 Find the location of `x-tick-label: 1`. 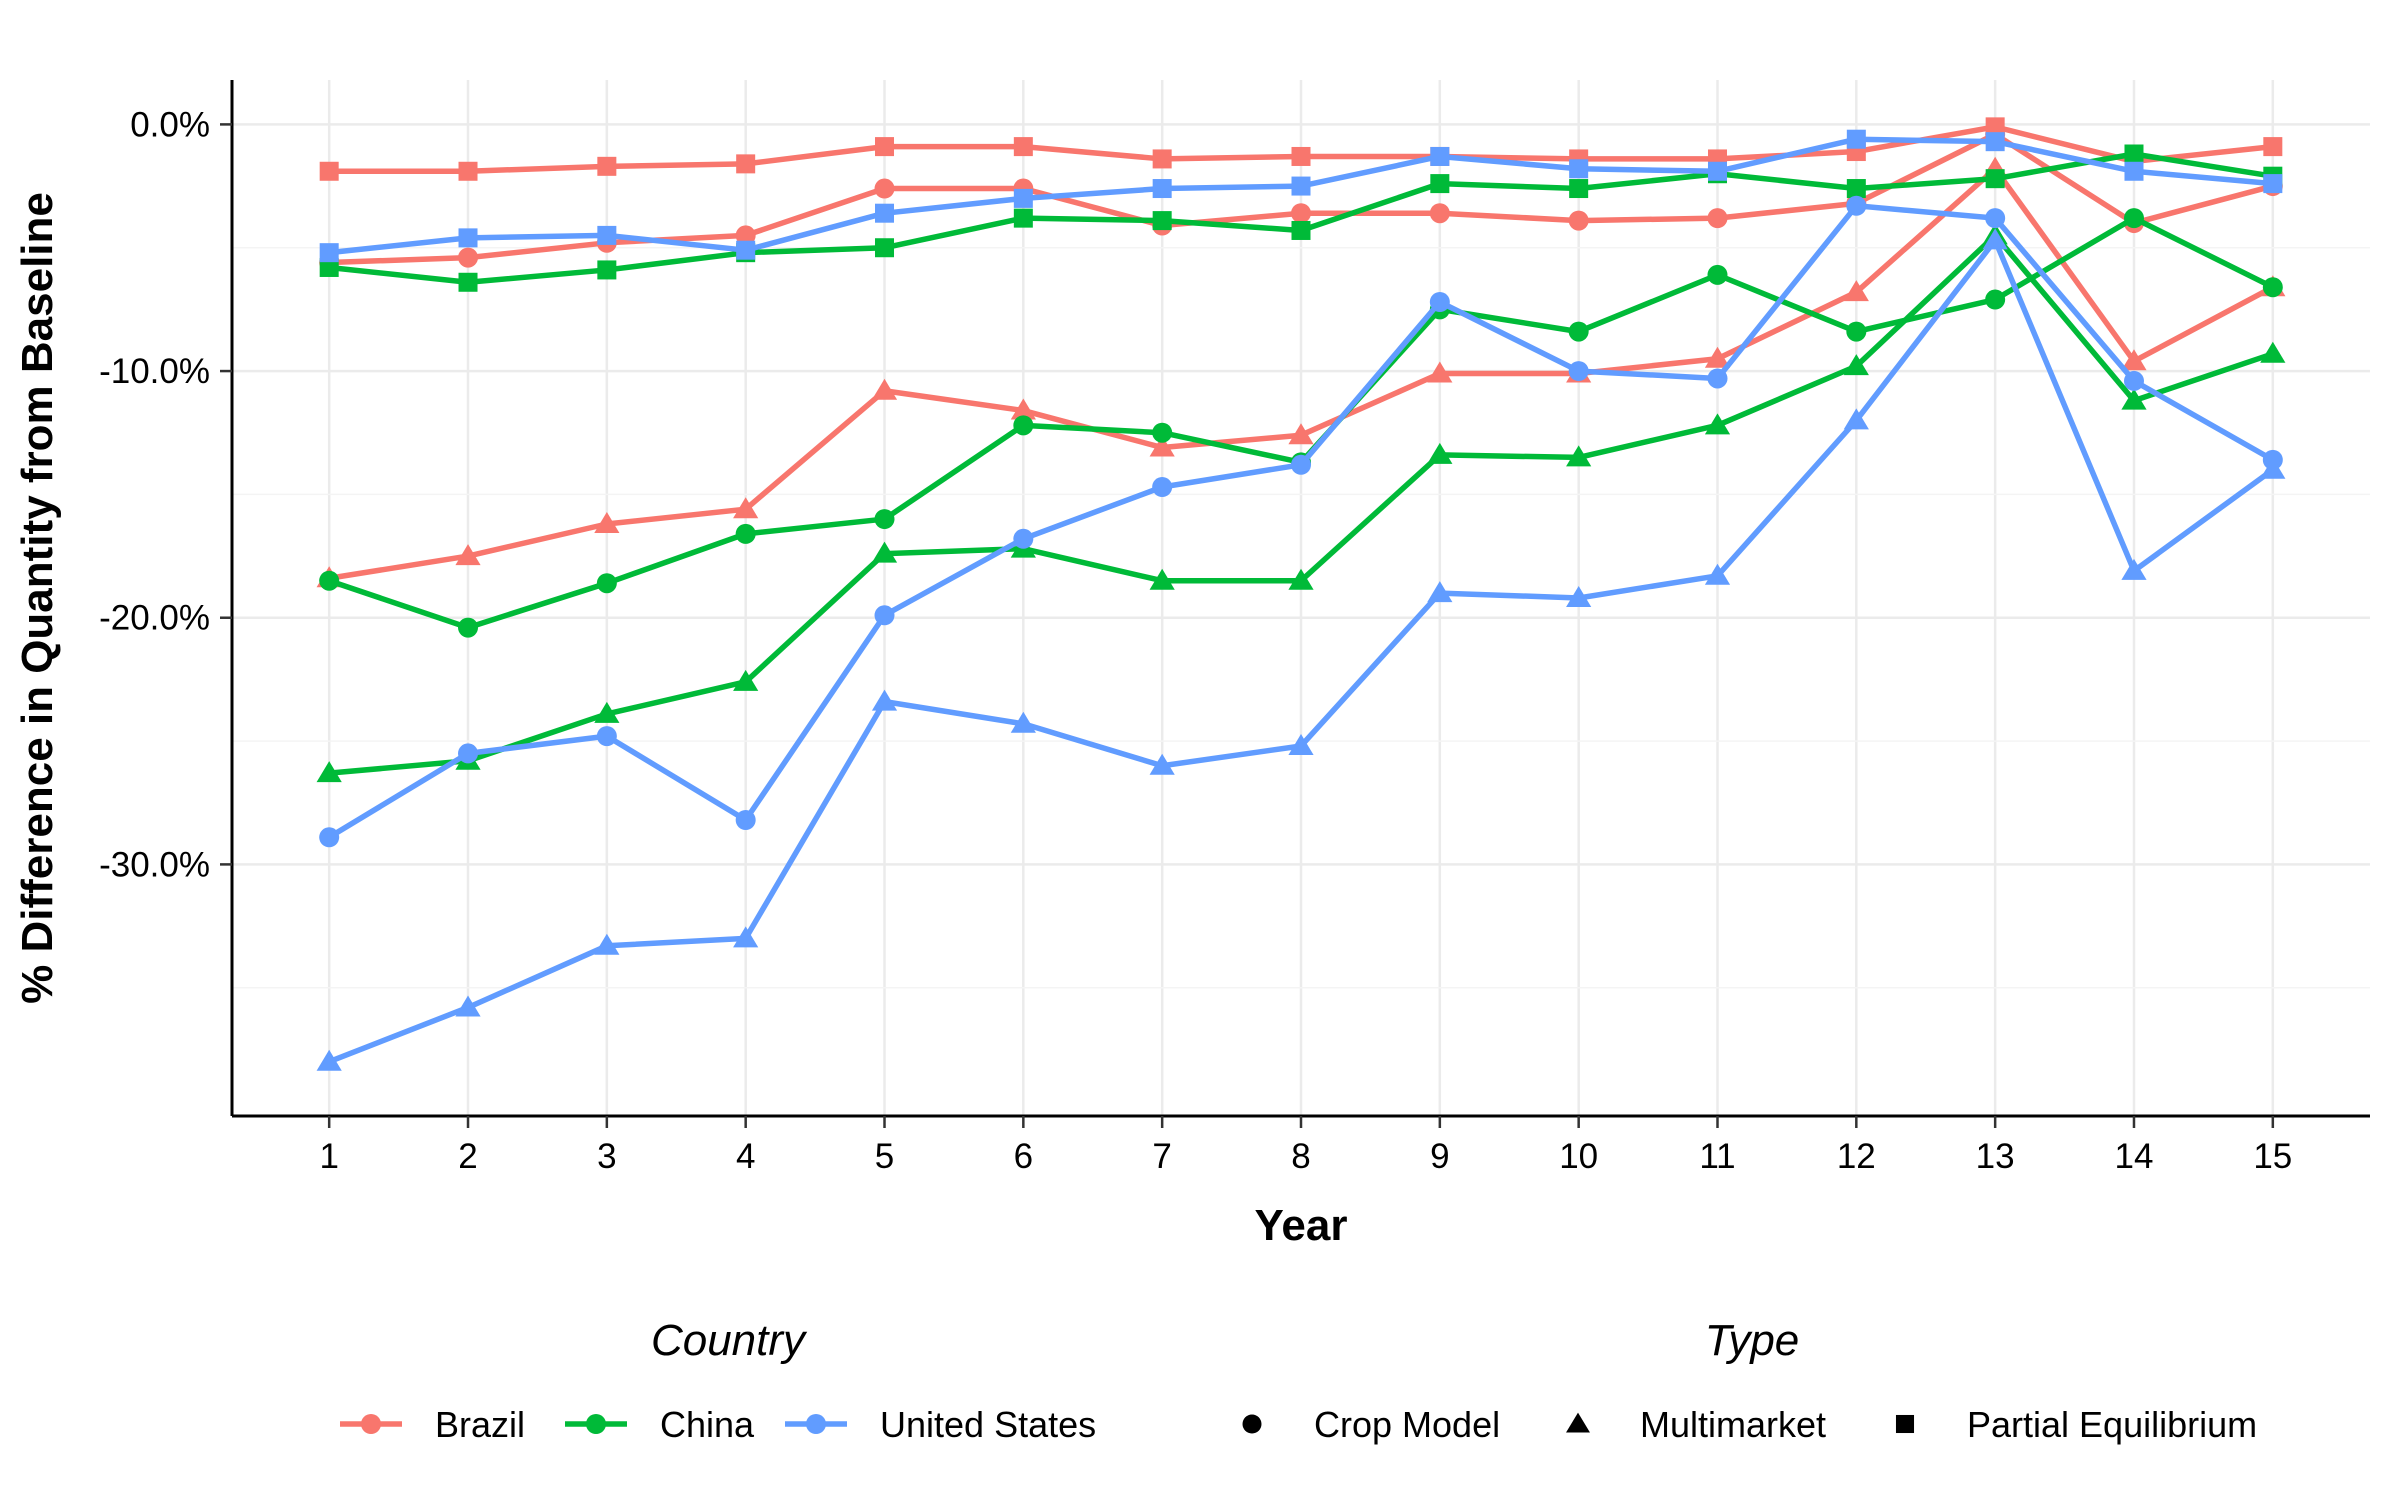

x-tick-label: 1 is located at coordinates (328, 1156).